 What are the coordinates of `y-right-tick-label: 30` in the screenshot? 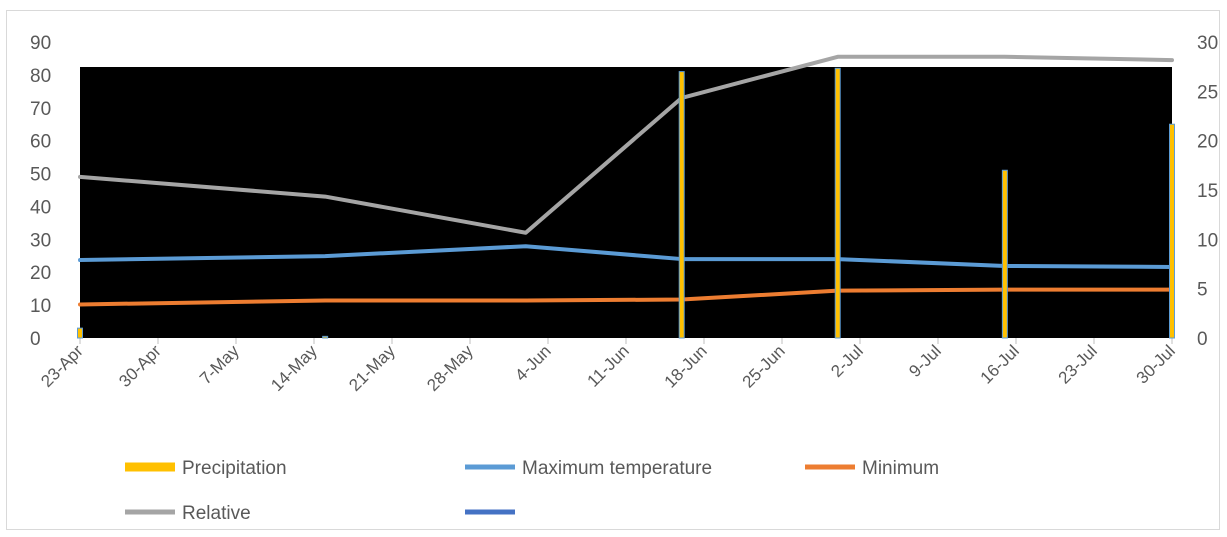 It's located at (1207, 43).